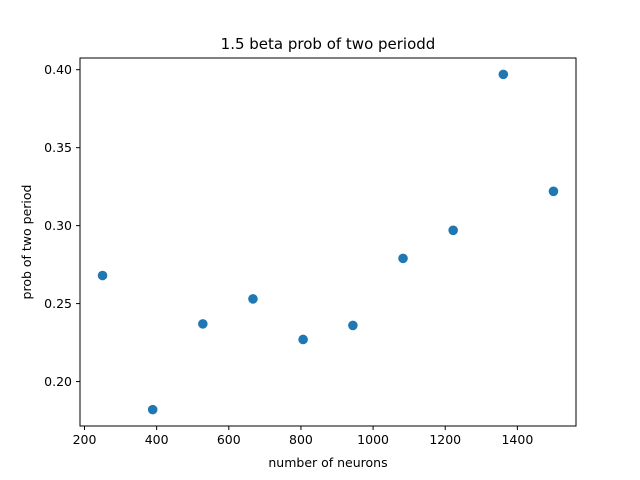  I want to click on y-tick-label: 0.40, so click(58, 69).